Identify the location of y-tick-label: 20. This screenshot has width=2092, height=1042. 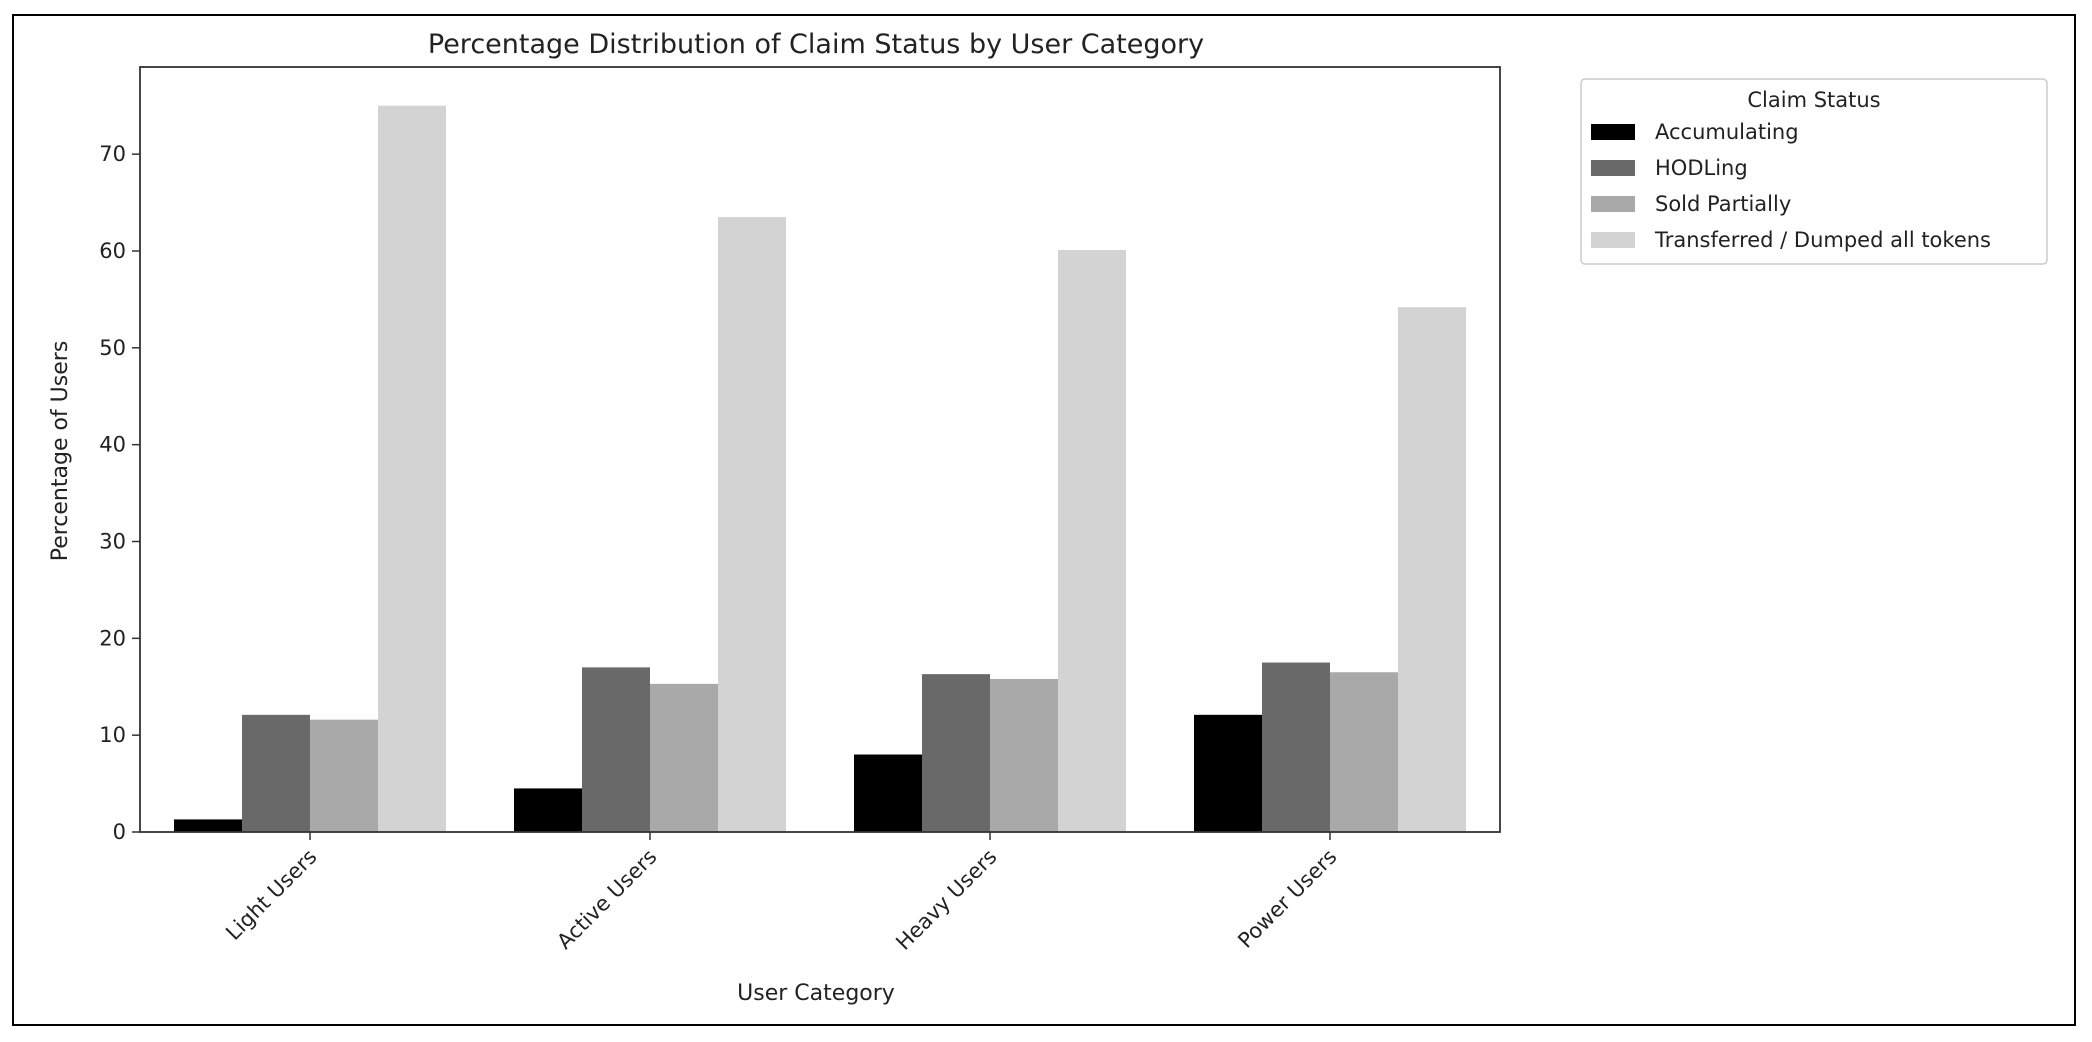
(112, 638).